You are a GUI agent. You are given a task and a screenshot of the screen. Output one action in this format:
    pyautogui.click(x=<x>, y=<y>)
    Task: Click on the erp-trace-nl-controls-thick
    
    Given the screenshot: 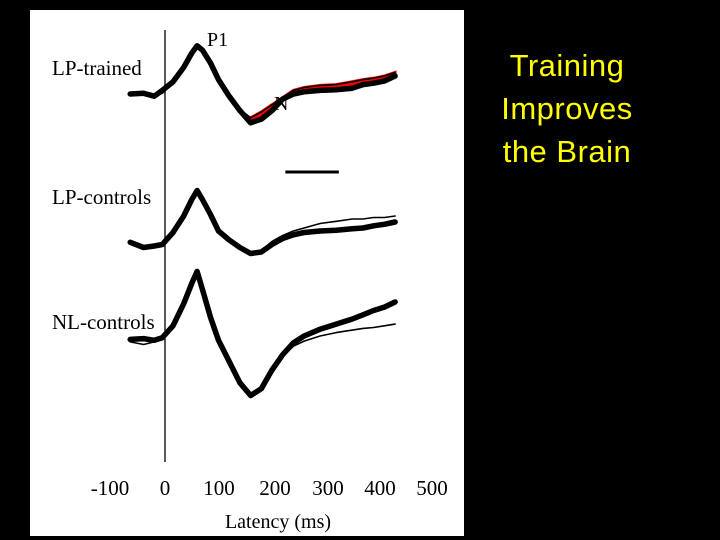 What is the action you would take?
    pyautogui.click(x=262, y=333)
    